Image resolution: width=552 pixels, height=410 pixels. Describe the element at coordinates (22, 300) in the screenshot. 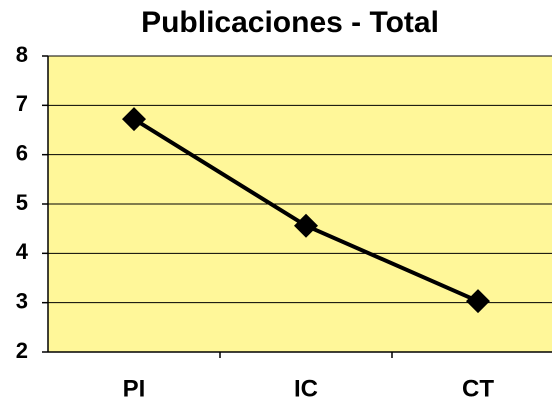

I see `y-tick-label: 3` at that location.